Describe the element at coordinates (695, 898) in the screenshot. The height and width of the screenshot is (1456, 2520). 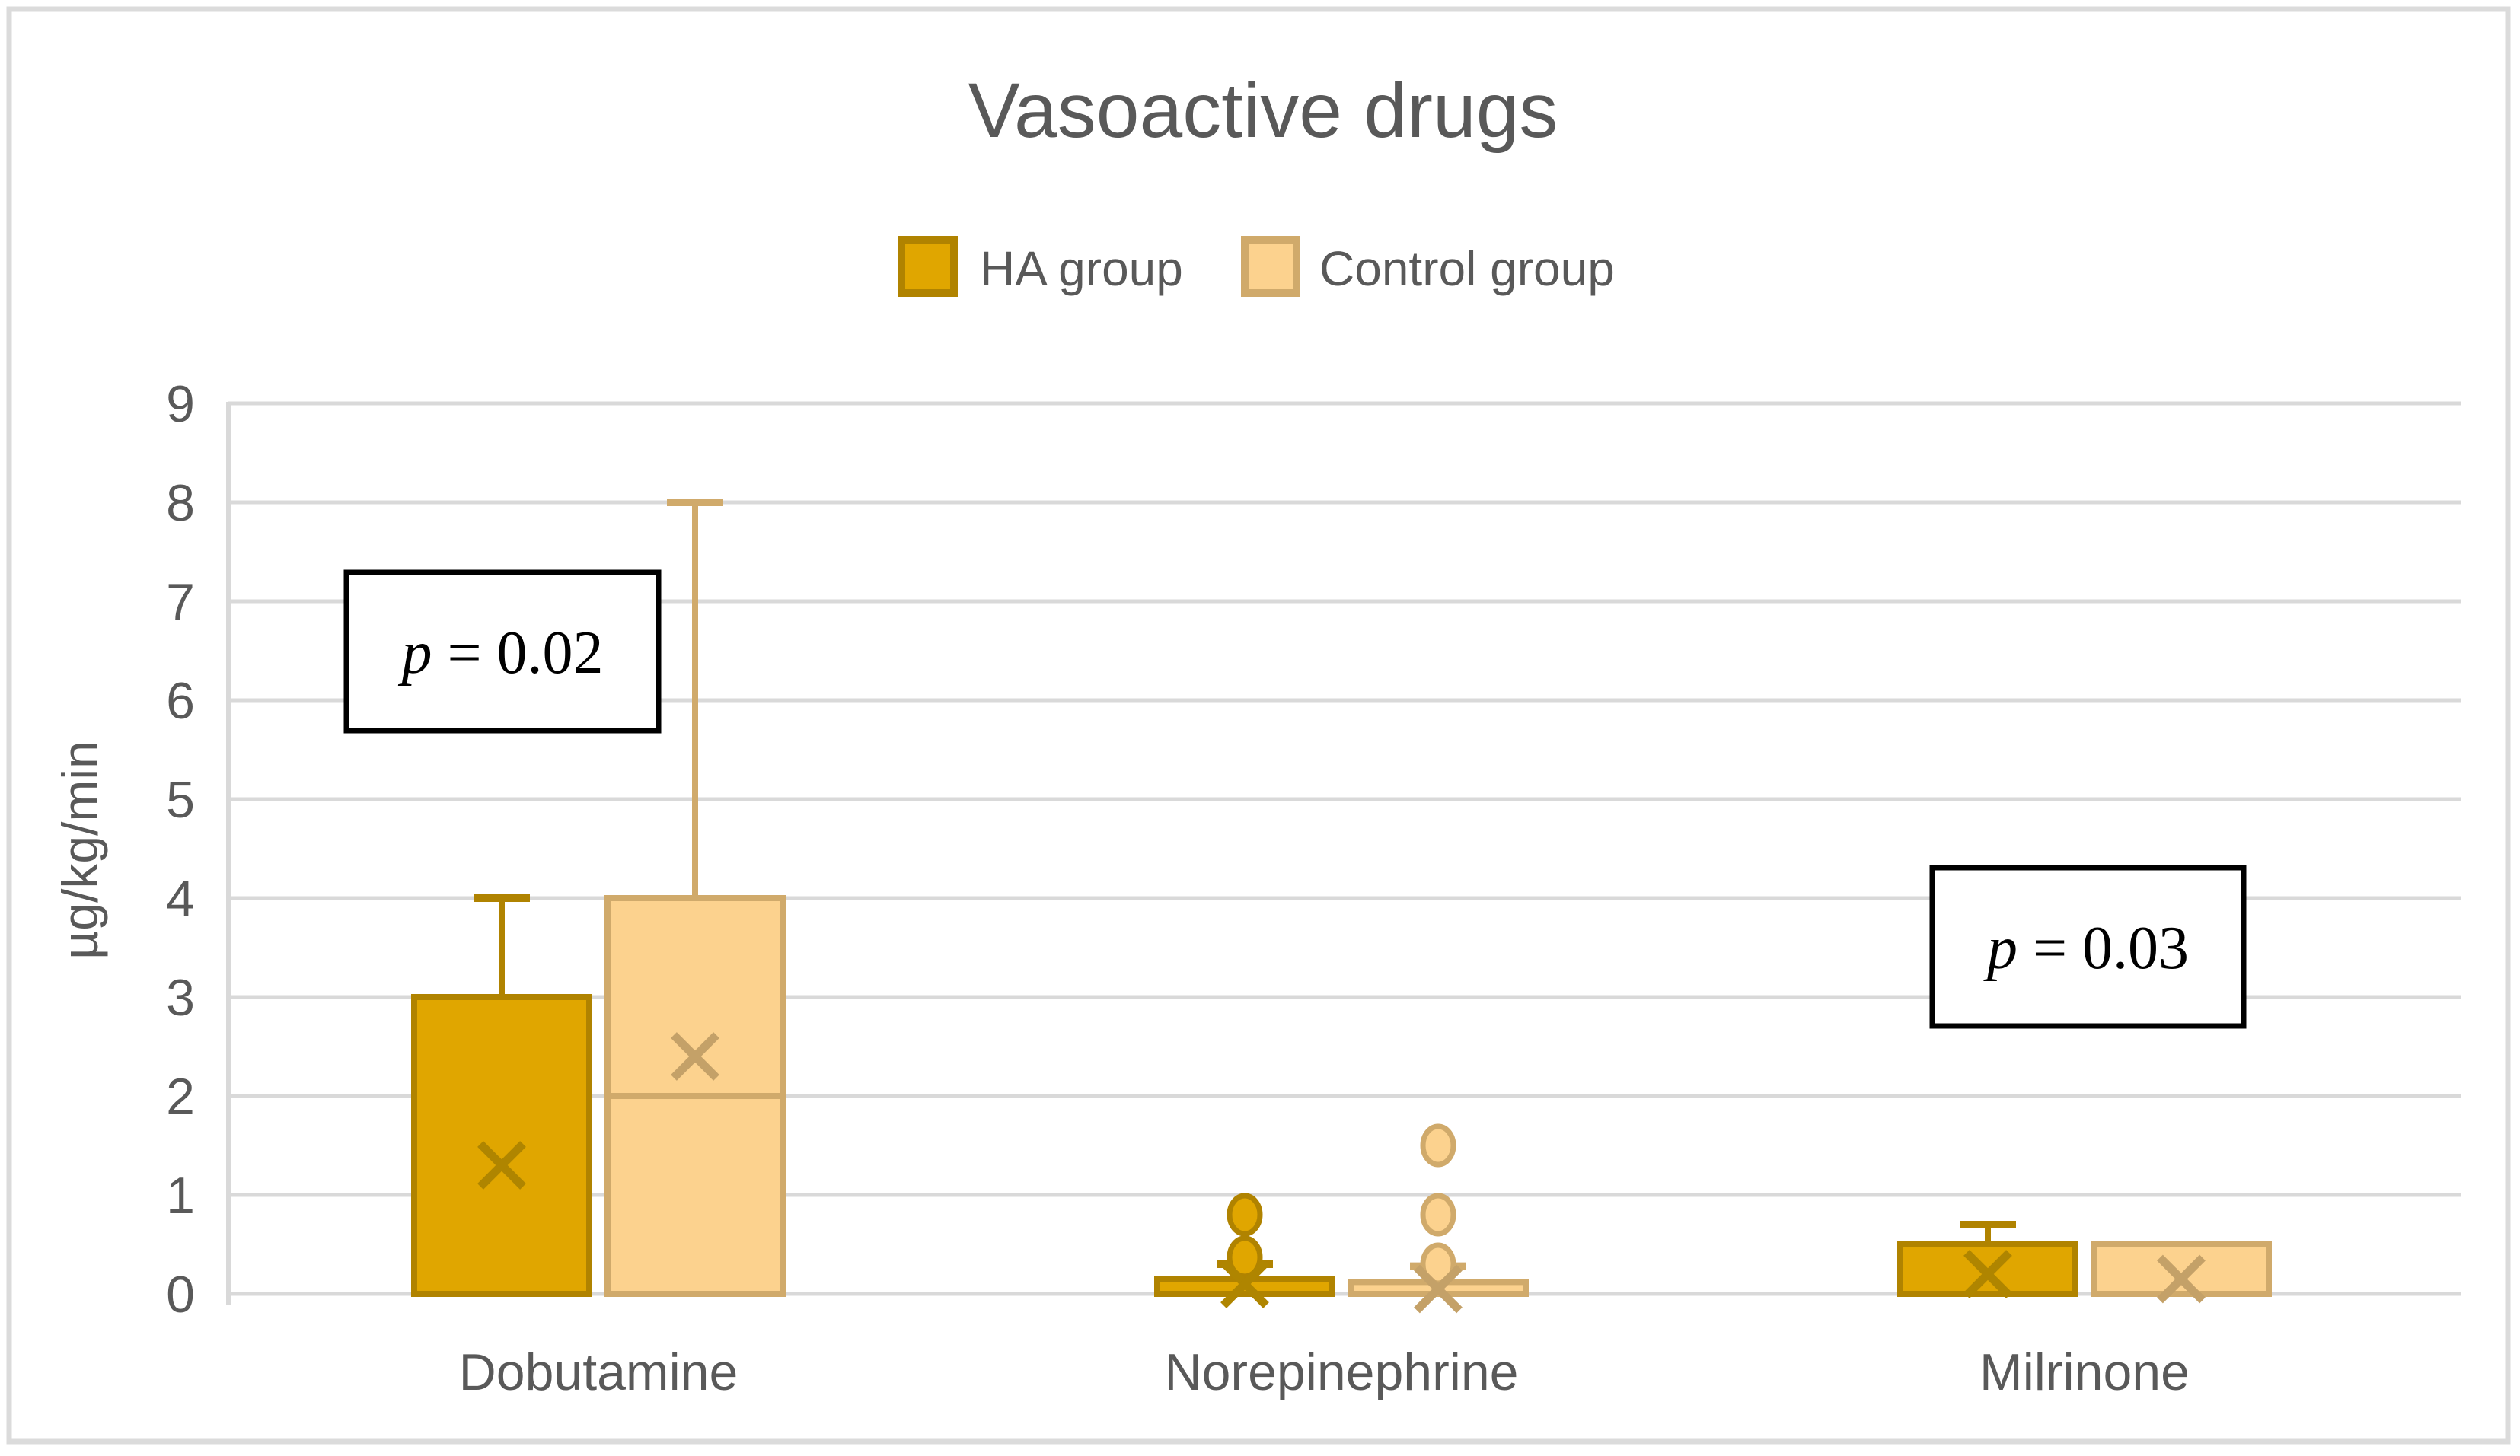
I see `box-plot-control-dobutamine` at that location.